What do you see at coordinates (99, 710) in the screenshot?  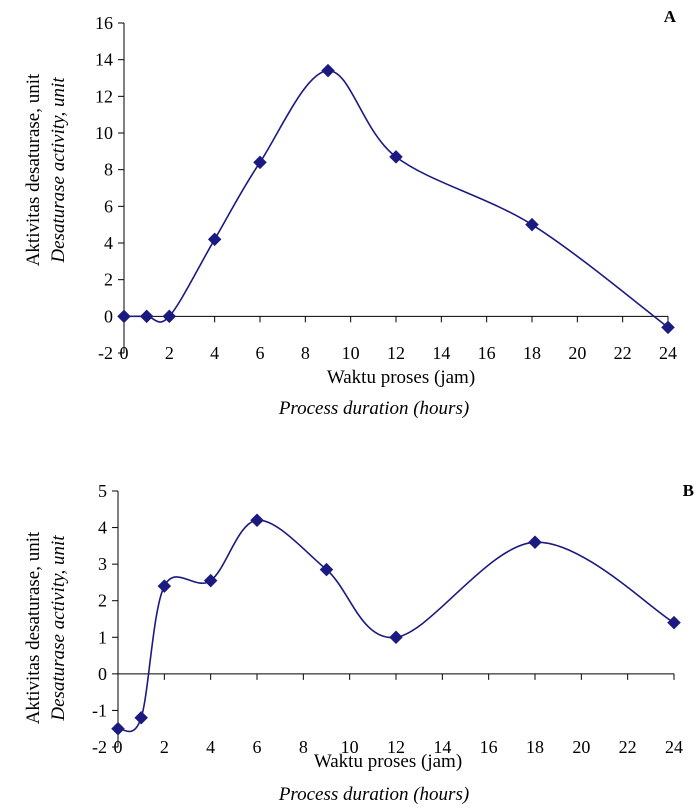 I see `y-tick-label: -1` at bounding box center [99, 710].